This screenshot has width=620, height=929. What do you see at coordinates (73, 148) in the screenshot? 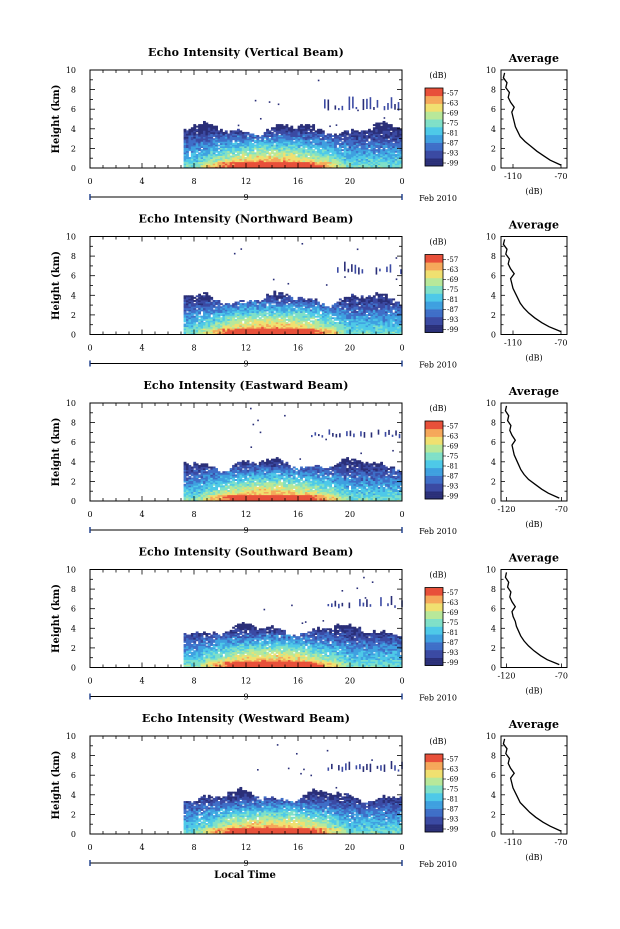
I see `y-tick-label: 2` at bounding box center [73, 148].